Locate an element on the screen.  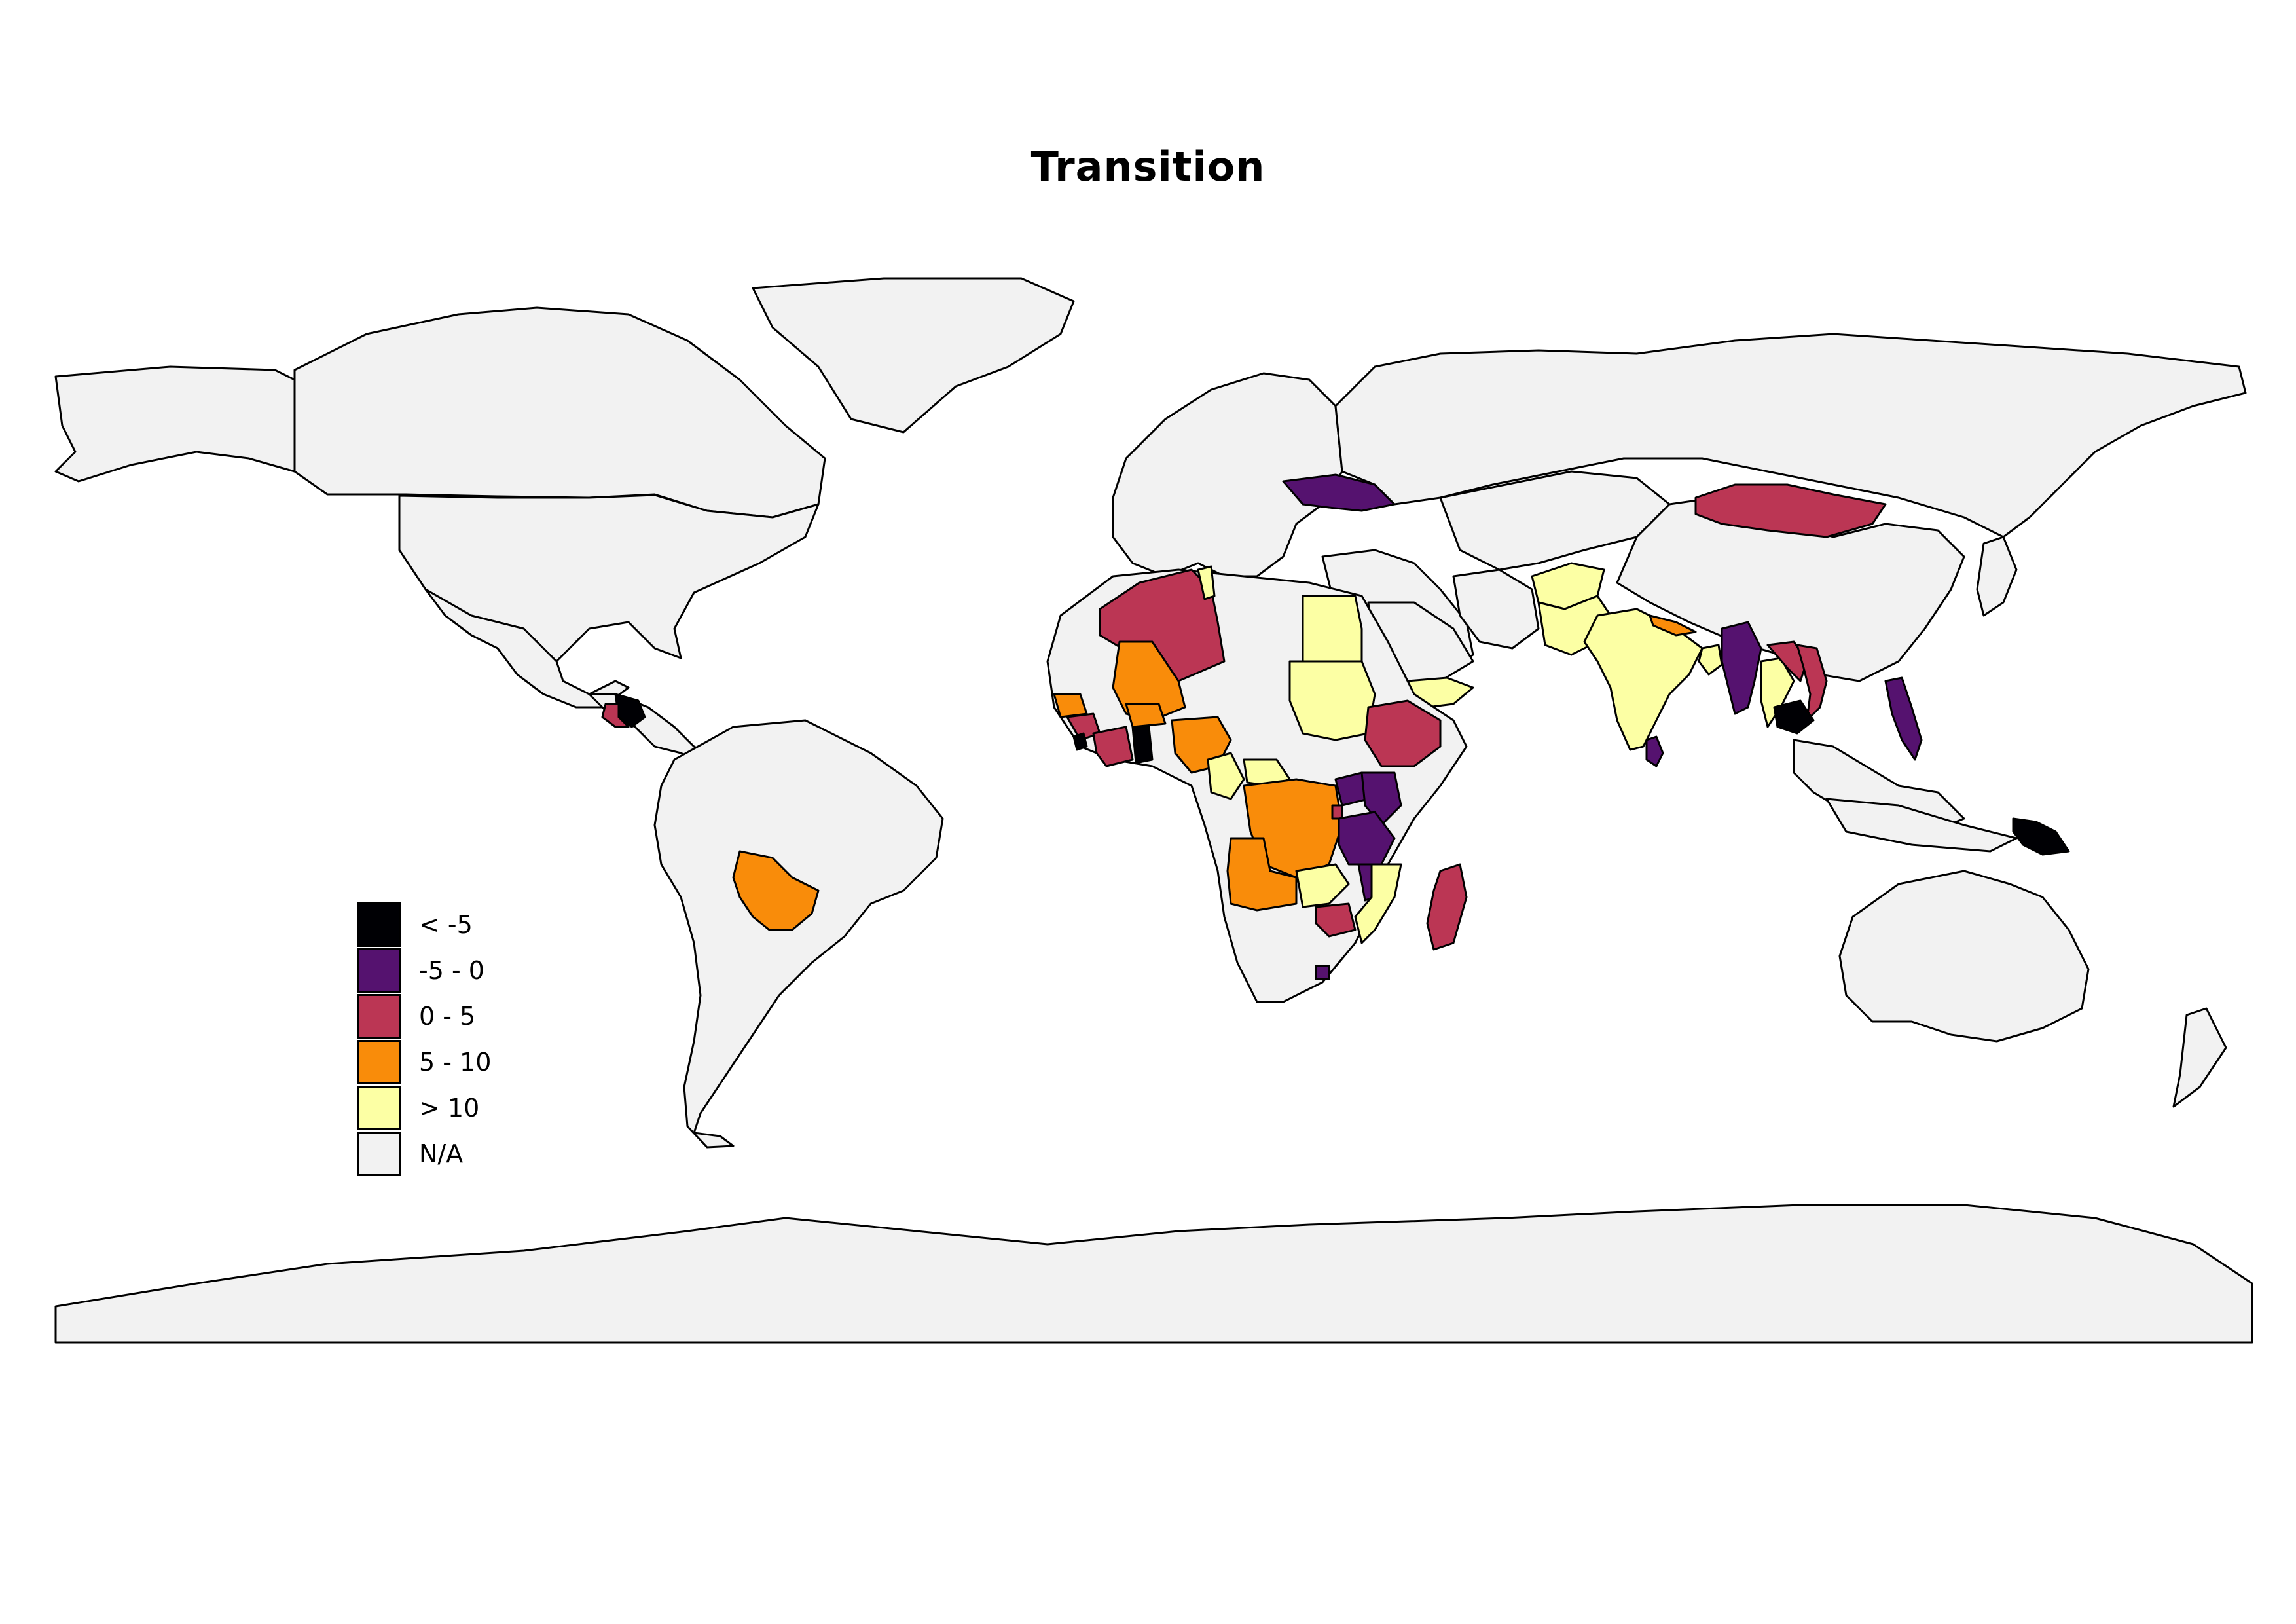
region-papua-new-guinea is located at coordinates (2041, 836).